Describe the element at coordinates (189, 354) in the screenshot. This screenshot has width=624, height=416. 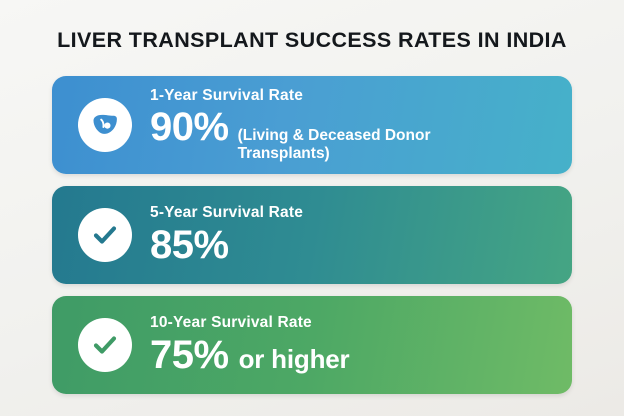
I see `stat-value: 75%` at that location.